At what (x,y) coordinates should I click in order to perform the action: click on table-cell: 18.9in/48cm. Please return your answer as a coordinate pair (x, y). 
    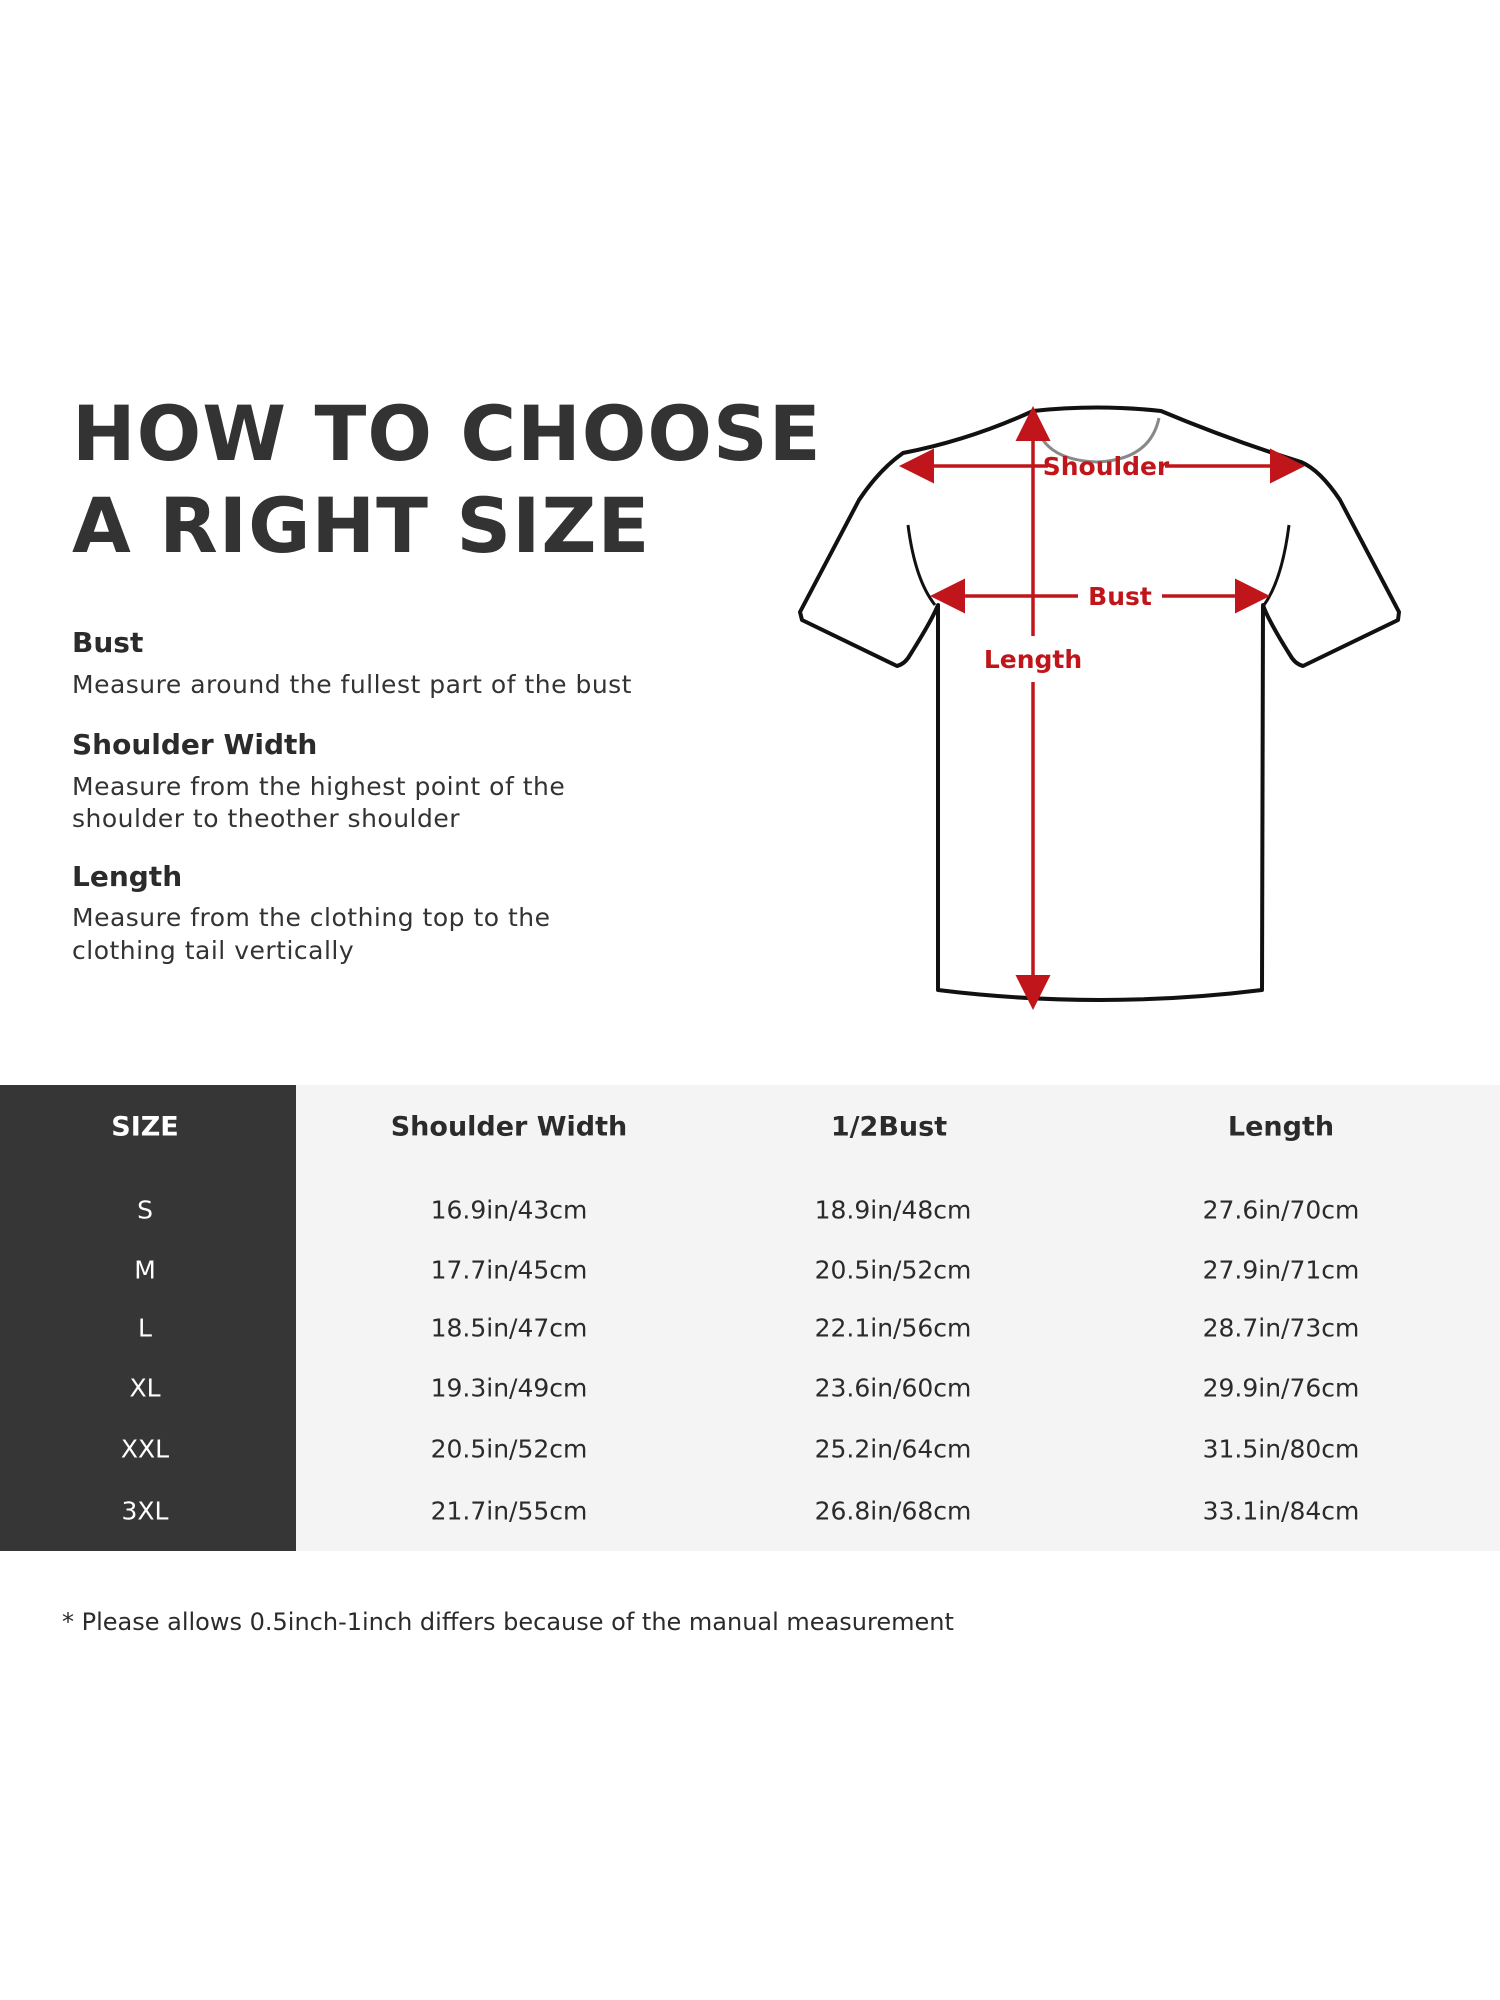
    Looking at the image, I should click on (893, 1210).